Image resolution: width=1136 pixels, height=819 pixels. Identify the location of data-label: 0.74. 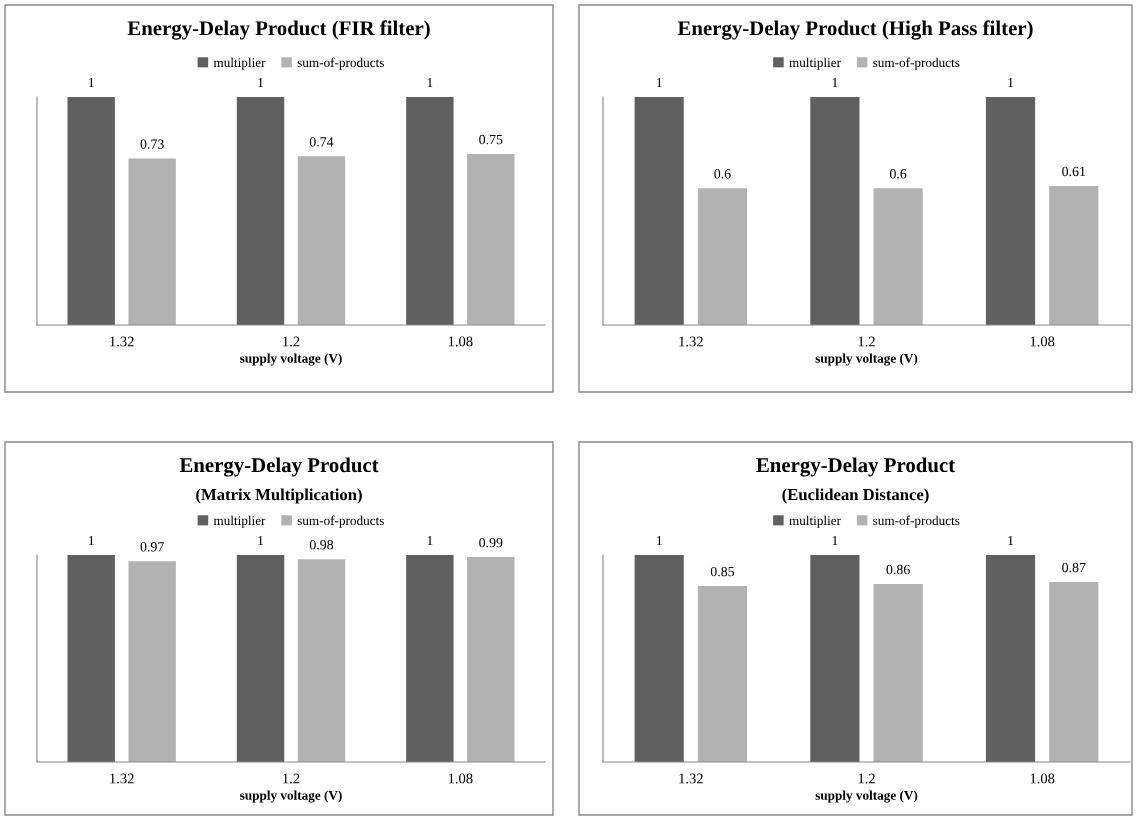
(321, 142).